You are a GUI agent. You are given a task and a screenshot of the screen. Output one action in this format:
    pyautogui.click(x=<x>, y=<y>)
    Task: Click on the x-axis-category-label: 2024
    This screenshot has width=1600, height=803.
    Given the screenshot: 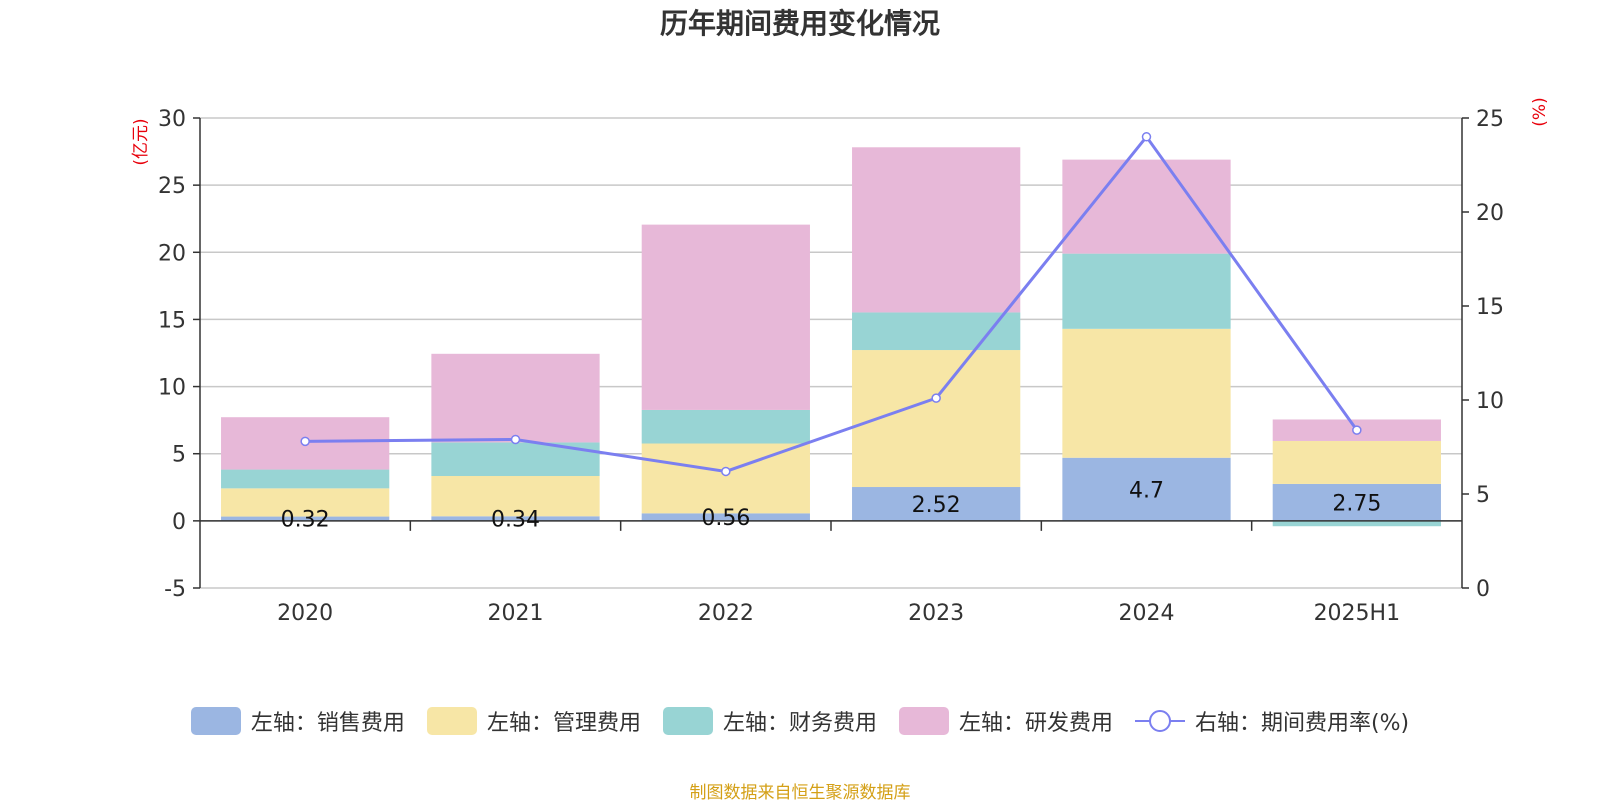 What is the action you would take?
    pyautogui.click(x=1147, y=613)
    